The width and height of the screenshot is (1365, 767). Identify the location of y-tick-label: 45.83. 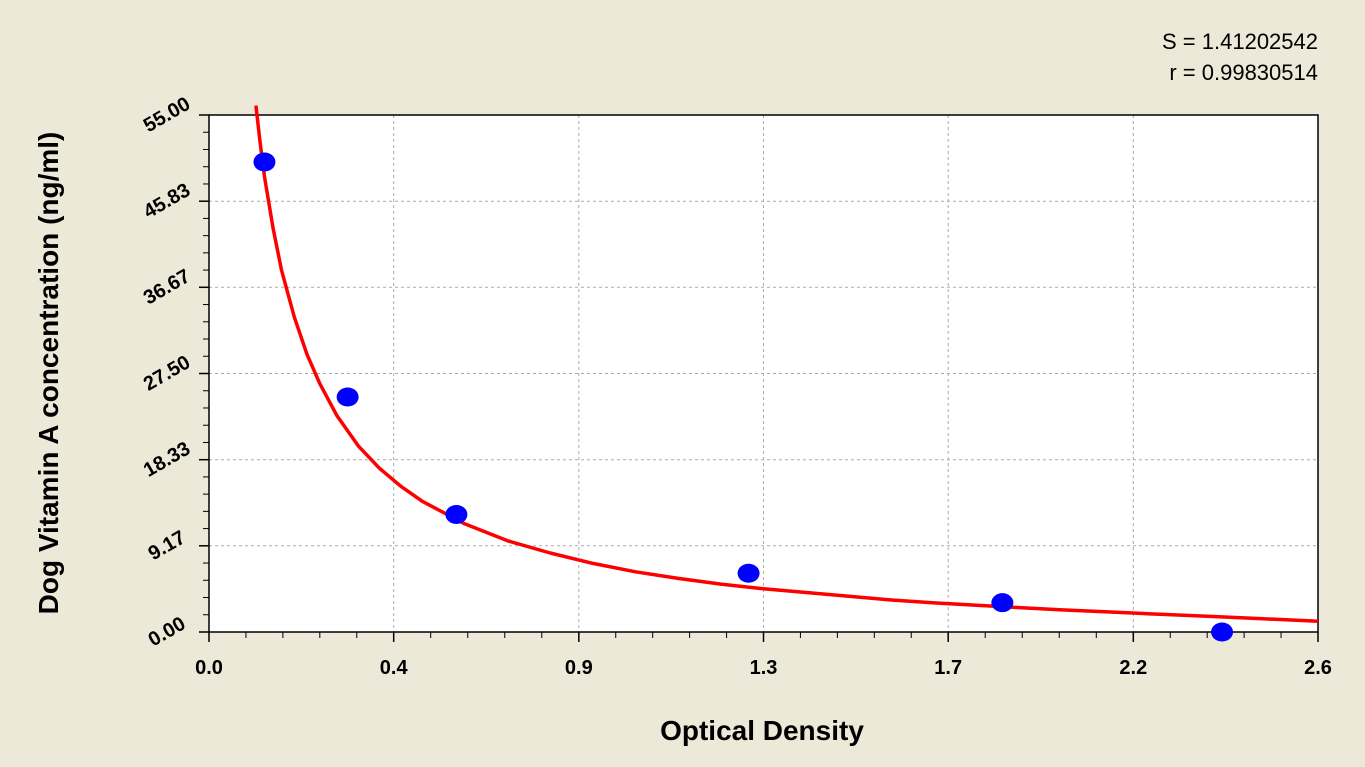
(167, 201).